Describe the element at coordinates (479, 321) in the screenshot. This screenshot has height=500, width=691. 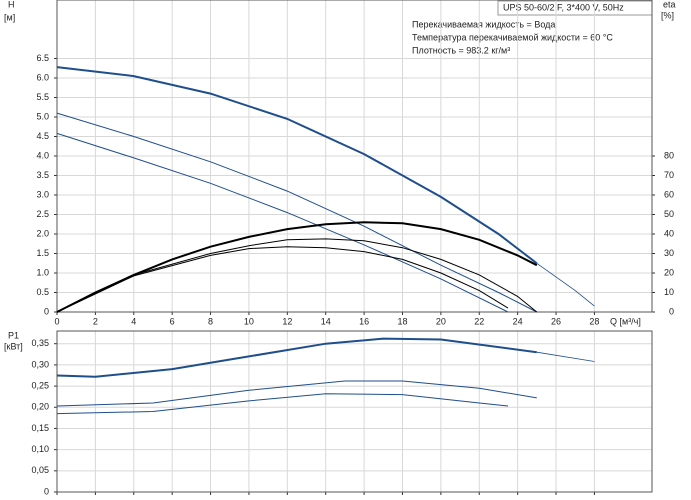
I see `x-tick-label: 22` at that location.